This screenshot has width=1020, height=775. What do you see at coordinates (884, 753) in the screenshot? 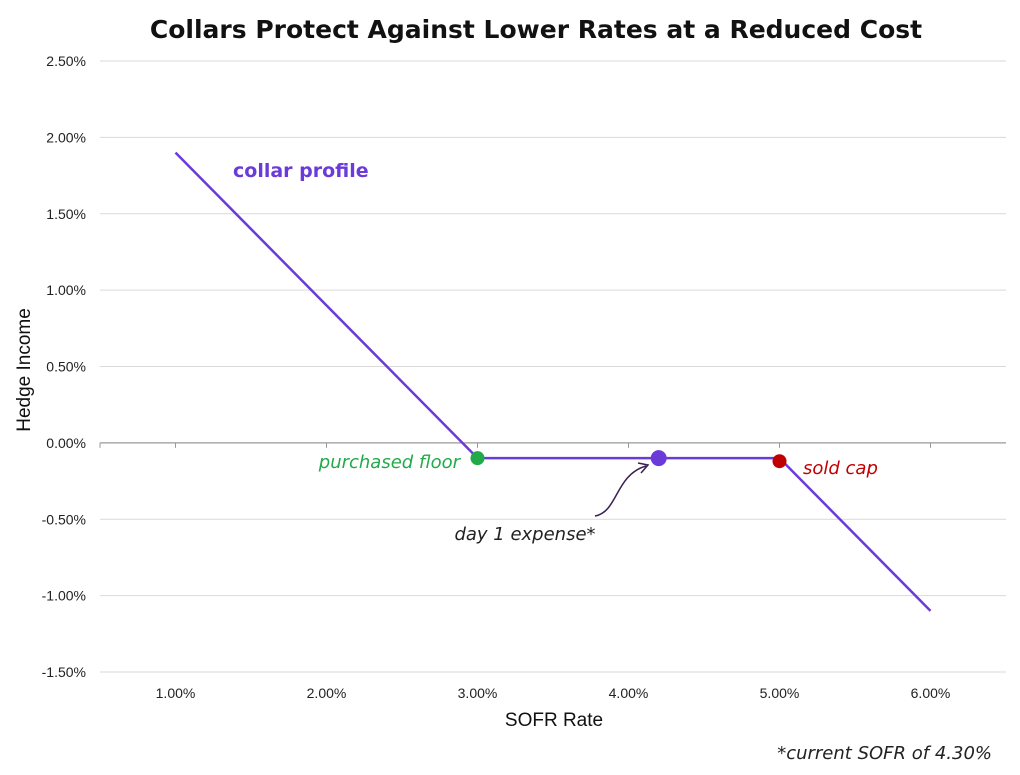
I see `footnote: *current SOFR of 4.30%` at bounding box center [884, 753].